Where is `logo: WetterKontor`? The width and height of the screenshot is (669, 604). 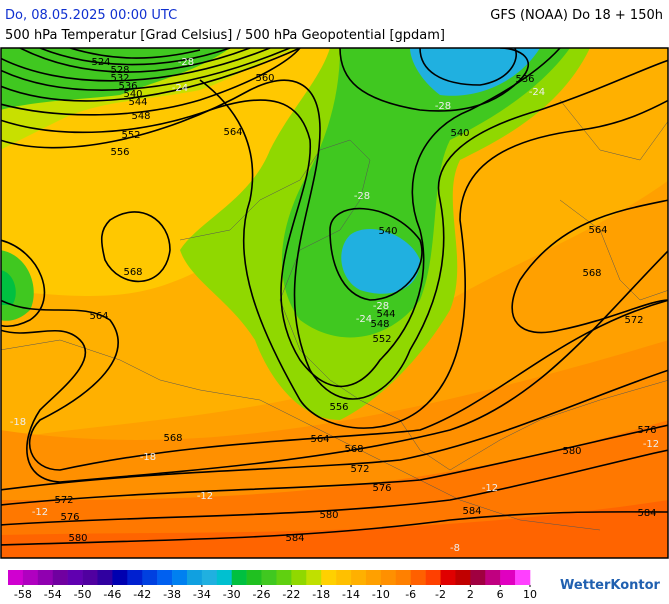
logo: WetterKontor is located at coordinates (610, 585).